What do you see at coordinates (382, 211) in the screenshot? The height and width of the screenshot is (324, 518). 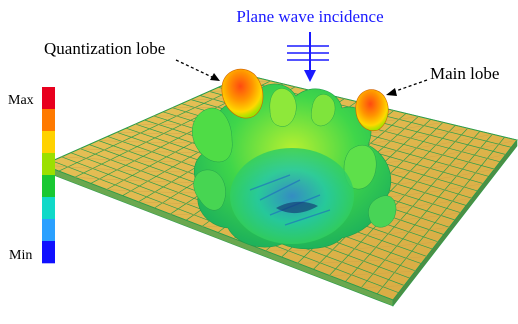 I see `lobe-right-lower` at bounding box center [382, 211].